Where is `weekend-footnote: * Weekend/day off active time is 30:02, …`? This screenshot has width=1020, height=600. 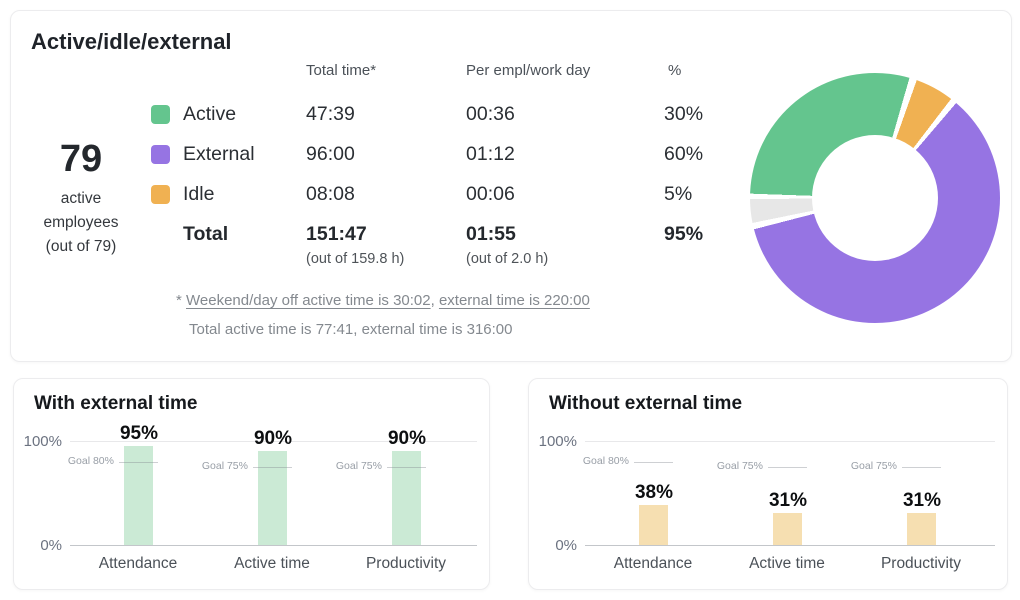
weekend-footnote: * Weekend/day off active time is 30:02, … is located at coordinates (383, 300).